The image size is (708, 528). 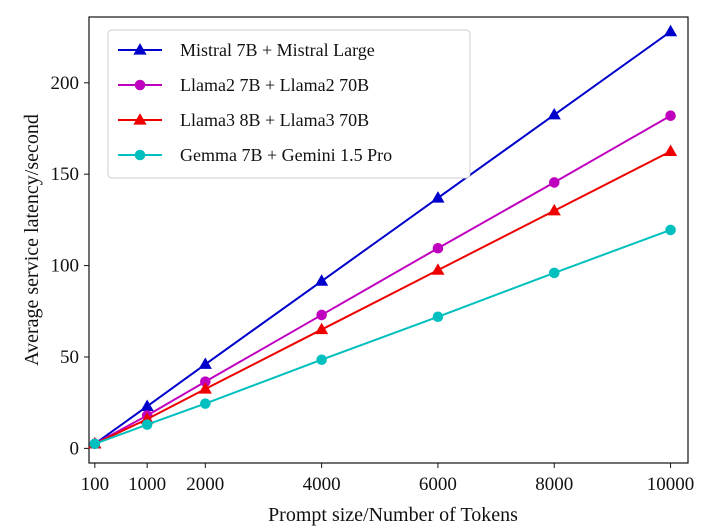 I want to click on y-tick-label: 0, so click(x=75, y=448).